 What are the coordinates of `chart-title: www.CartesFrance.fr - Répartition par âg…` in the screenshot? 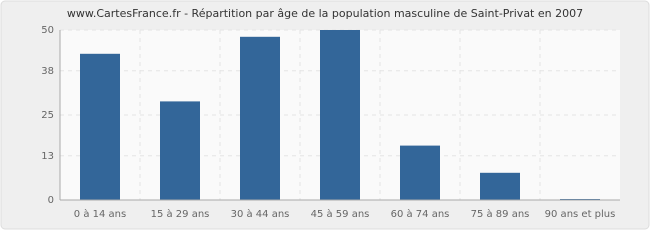 It's located at (325, 13).